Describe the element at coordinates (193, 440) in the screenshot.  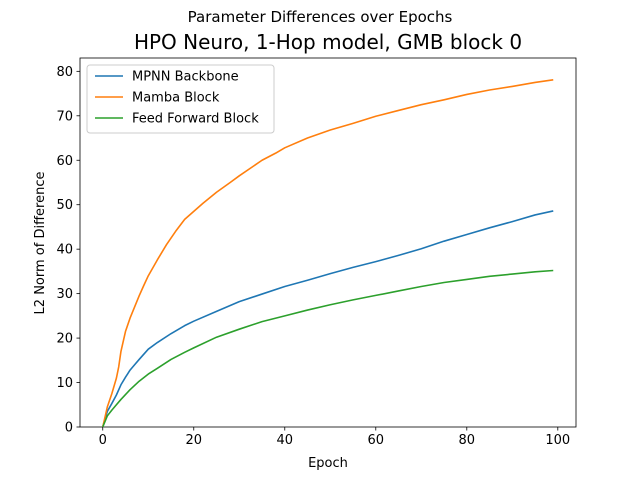
I see `x-tick-label: 20` at that location.